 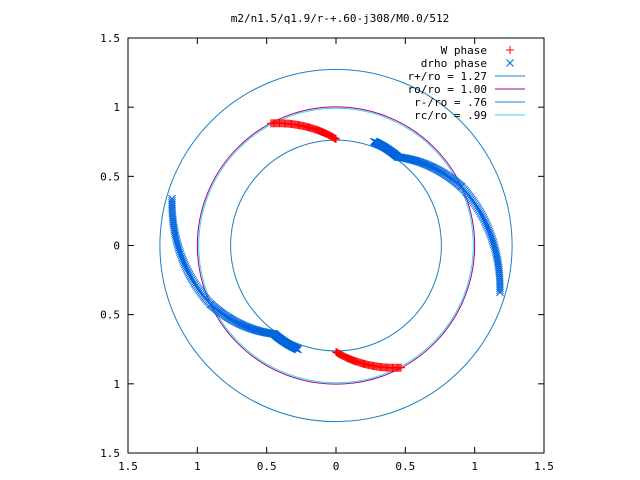 What do you see at coordinates (447, 89) in the screenshot?
I see `legend-label: ro/ro = 1.00` at bounding box center [447, 89].